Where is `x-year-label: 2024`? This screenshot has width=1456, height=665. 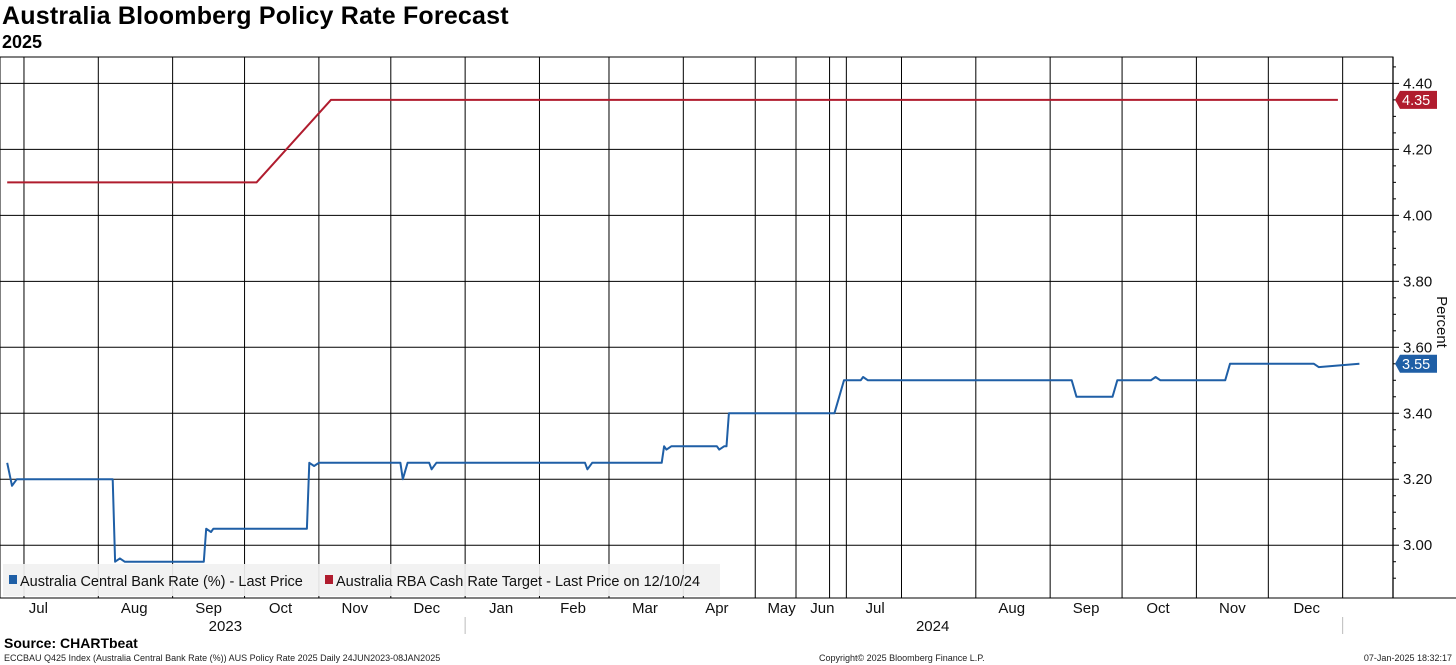 x-year-label: 2024 is located at coordinates (932, 626).